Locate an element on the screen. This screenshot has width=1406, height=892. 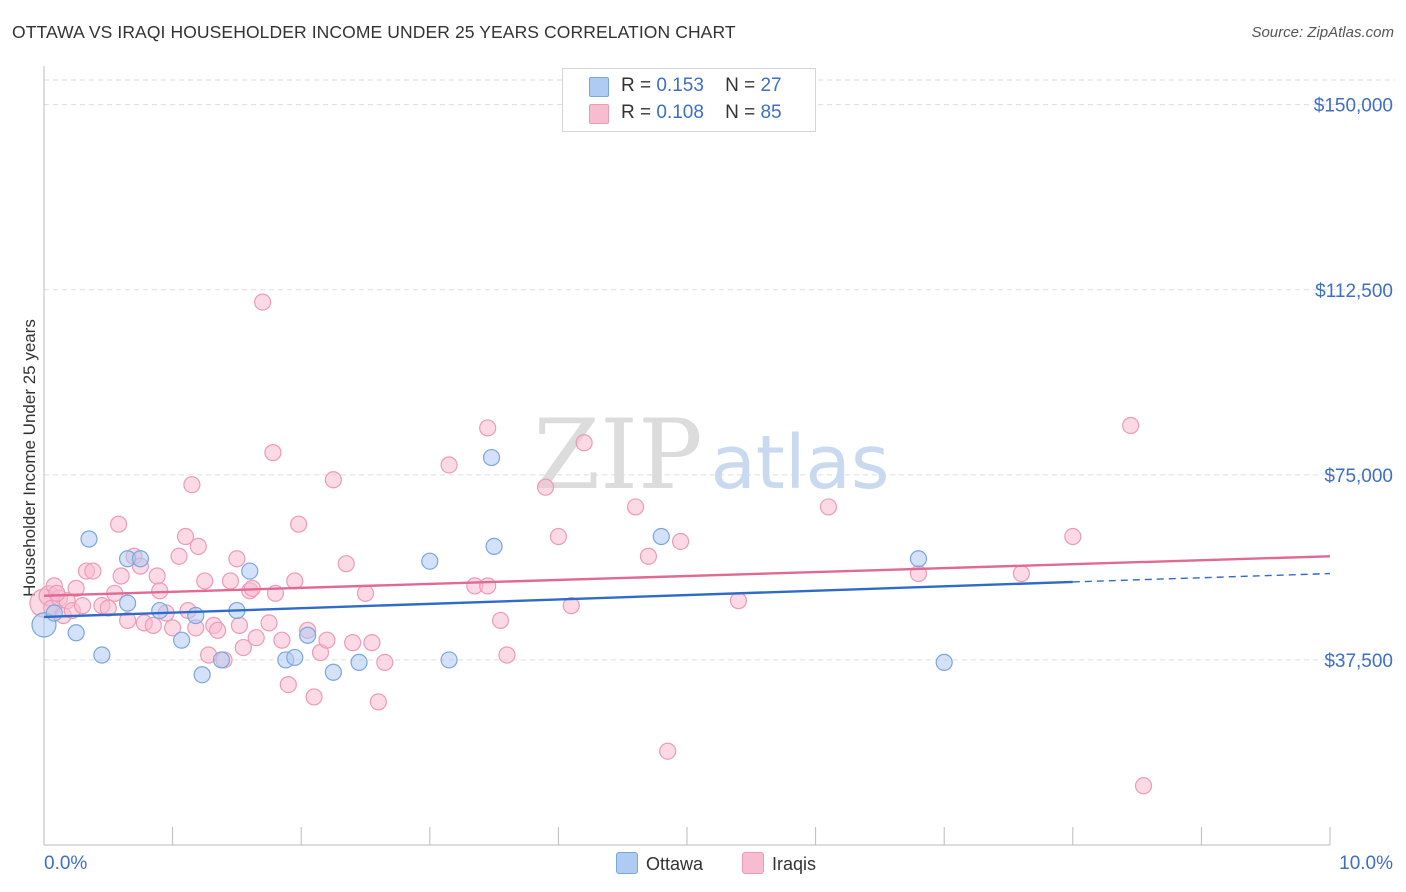
watermark-zip: ZIP is located at coordinates (617, 455).